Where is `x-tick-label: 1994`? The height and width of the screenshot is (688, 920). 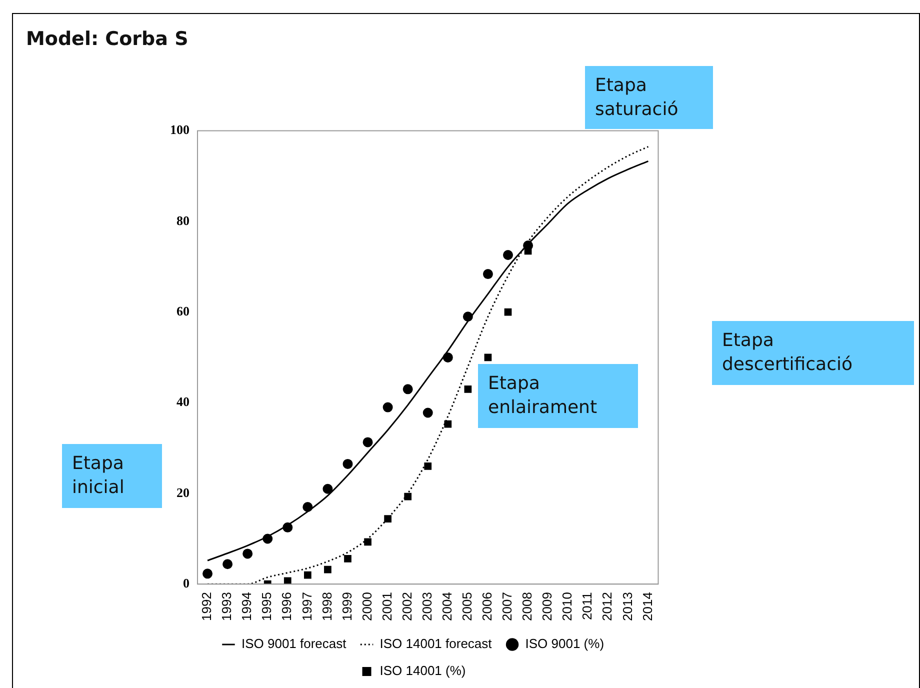
x-tick-label: 1994 is located at coordinates (246, 606).